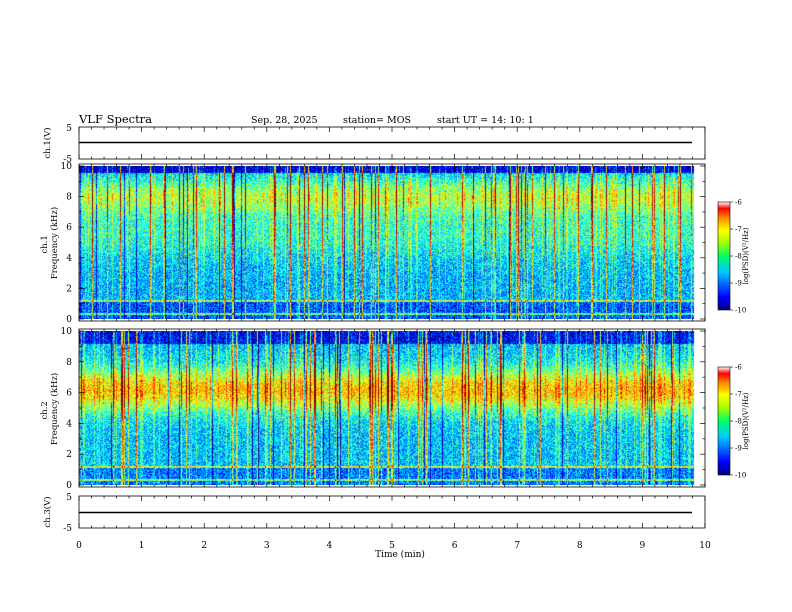  What do you see at coordinates (705, 546) in the screenshot?
I see `time-tick-label: 10` at bounding box center [705, 546].